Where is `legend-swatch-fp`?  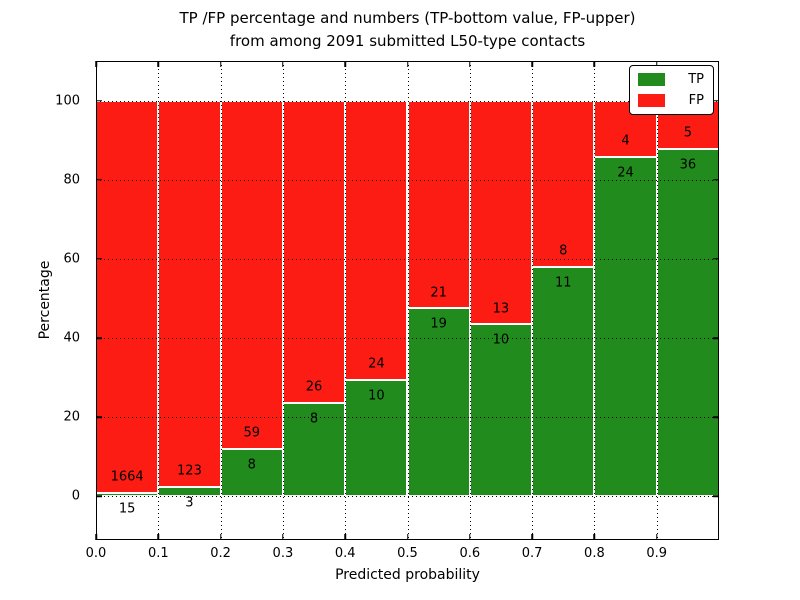 legend-swatch-fp is located at coordinates (651, 100).